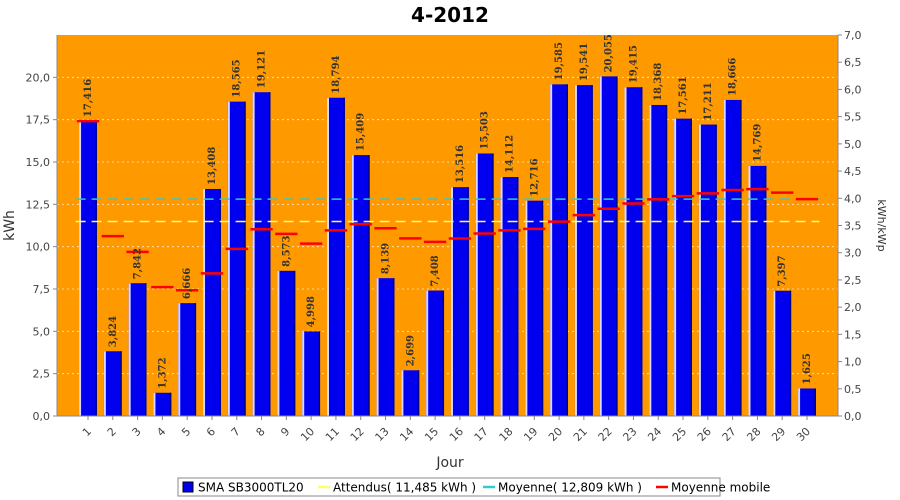  Describe the element at coordinates (562, 488) in the screenshot. I see `legend-item: Moyenne( 12,809 kWh )` at that location.